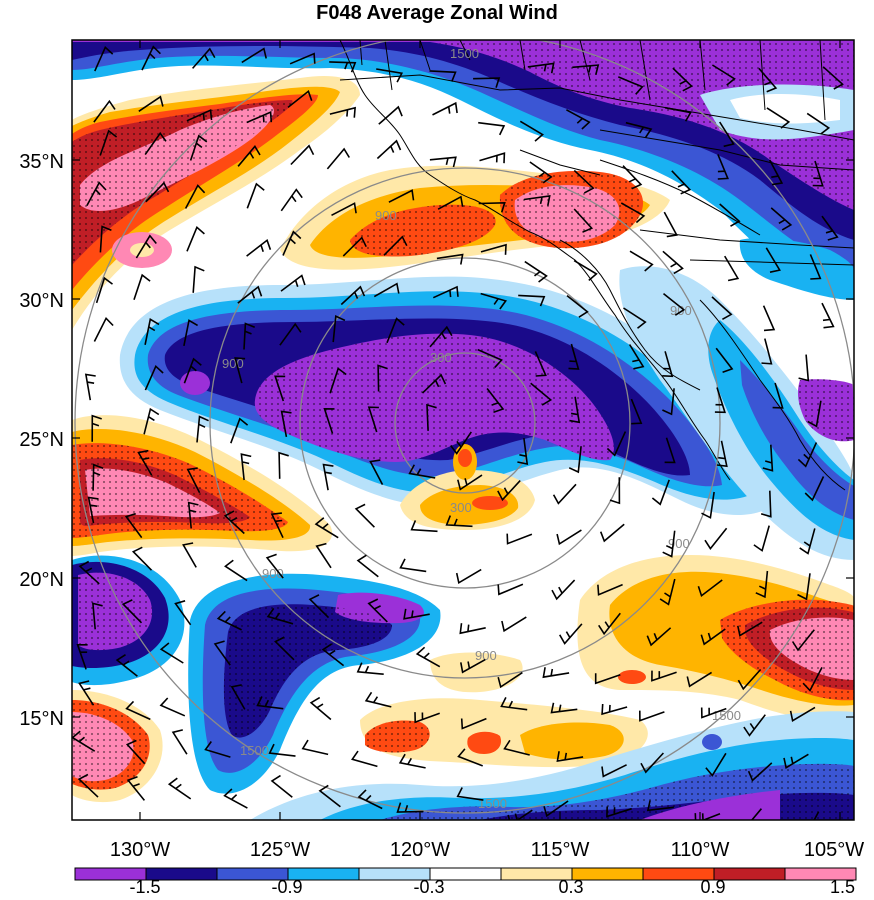 Image resolution: width=874 pixels, height=900 pixels. Describe the element at coordinates (820, 874) in the screenshot. I see `colorbar-swatch` at that location.